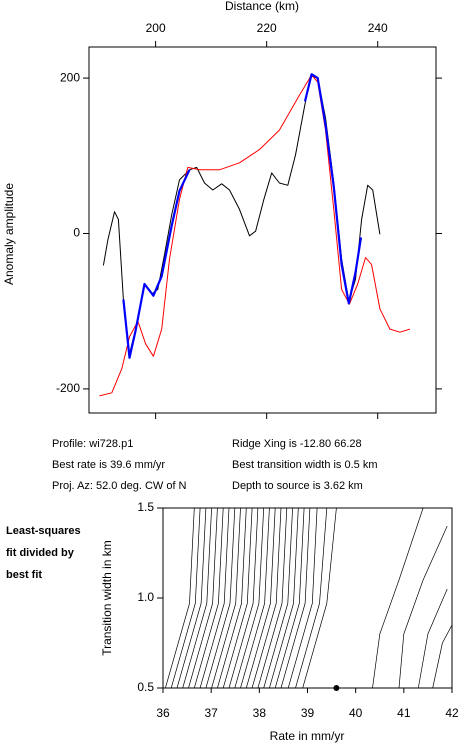 This screenshot has width=467, height=745. What do you see at coordinates (145, 507) in the screenshot?
I see `y-tick-label: 1.5` at bounding box center [145, 507].